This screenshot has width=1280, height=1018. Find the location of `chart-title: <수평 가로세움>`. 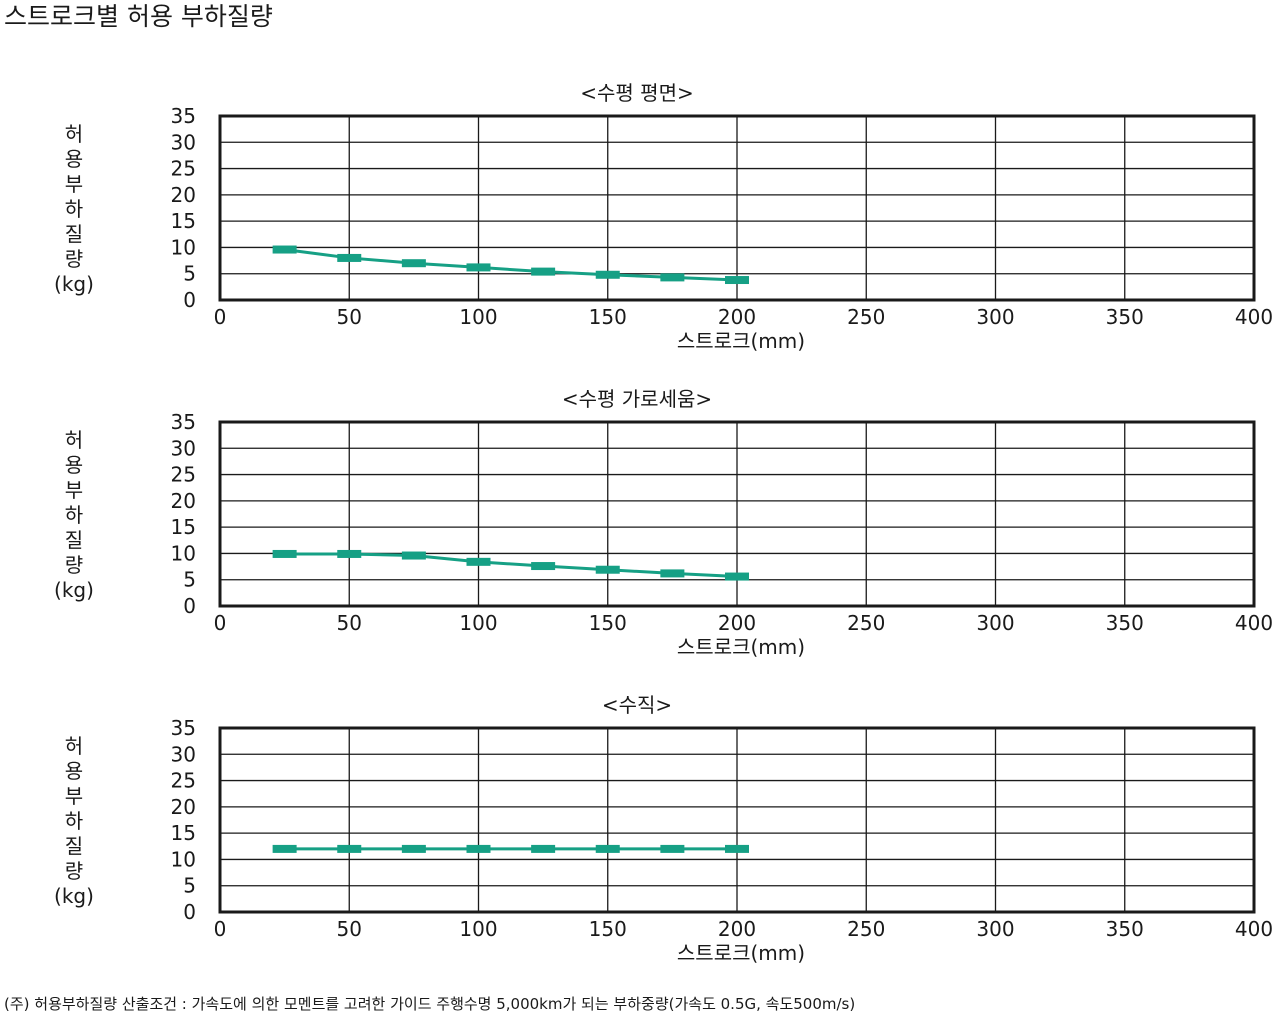

chart-title: <수평 가로세움> is located at coordinates (637, 399).